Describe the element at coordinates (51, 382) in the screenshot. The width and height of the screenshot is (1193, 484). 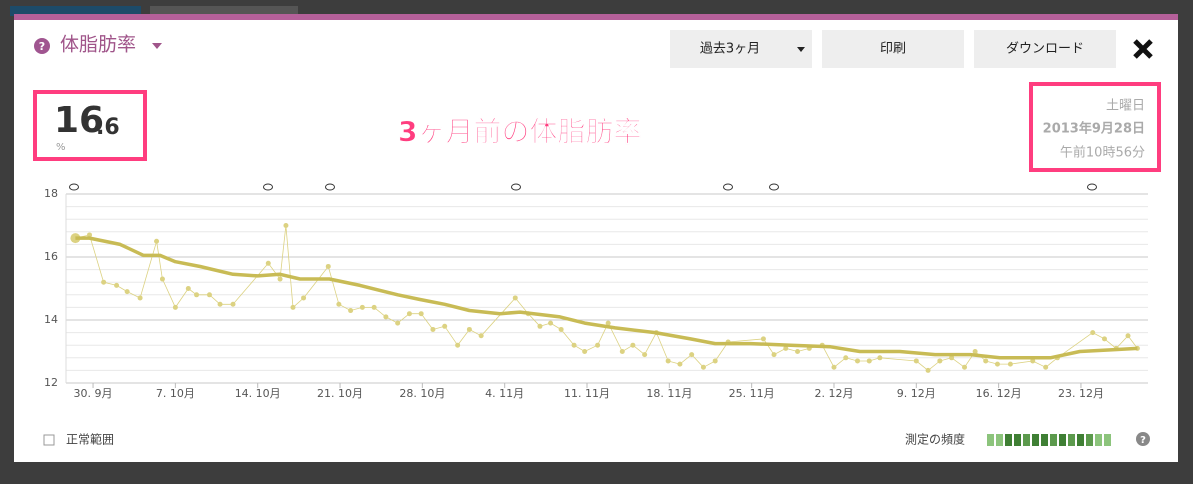
I see `y-tick-label: 12` at that location.